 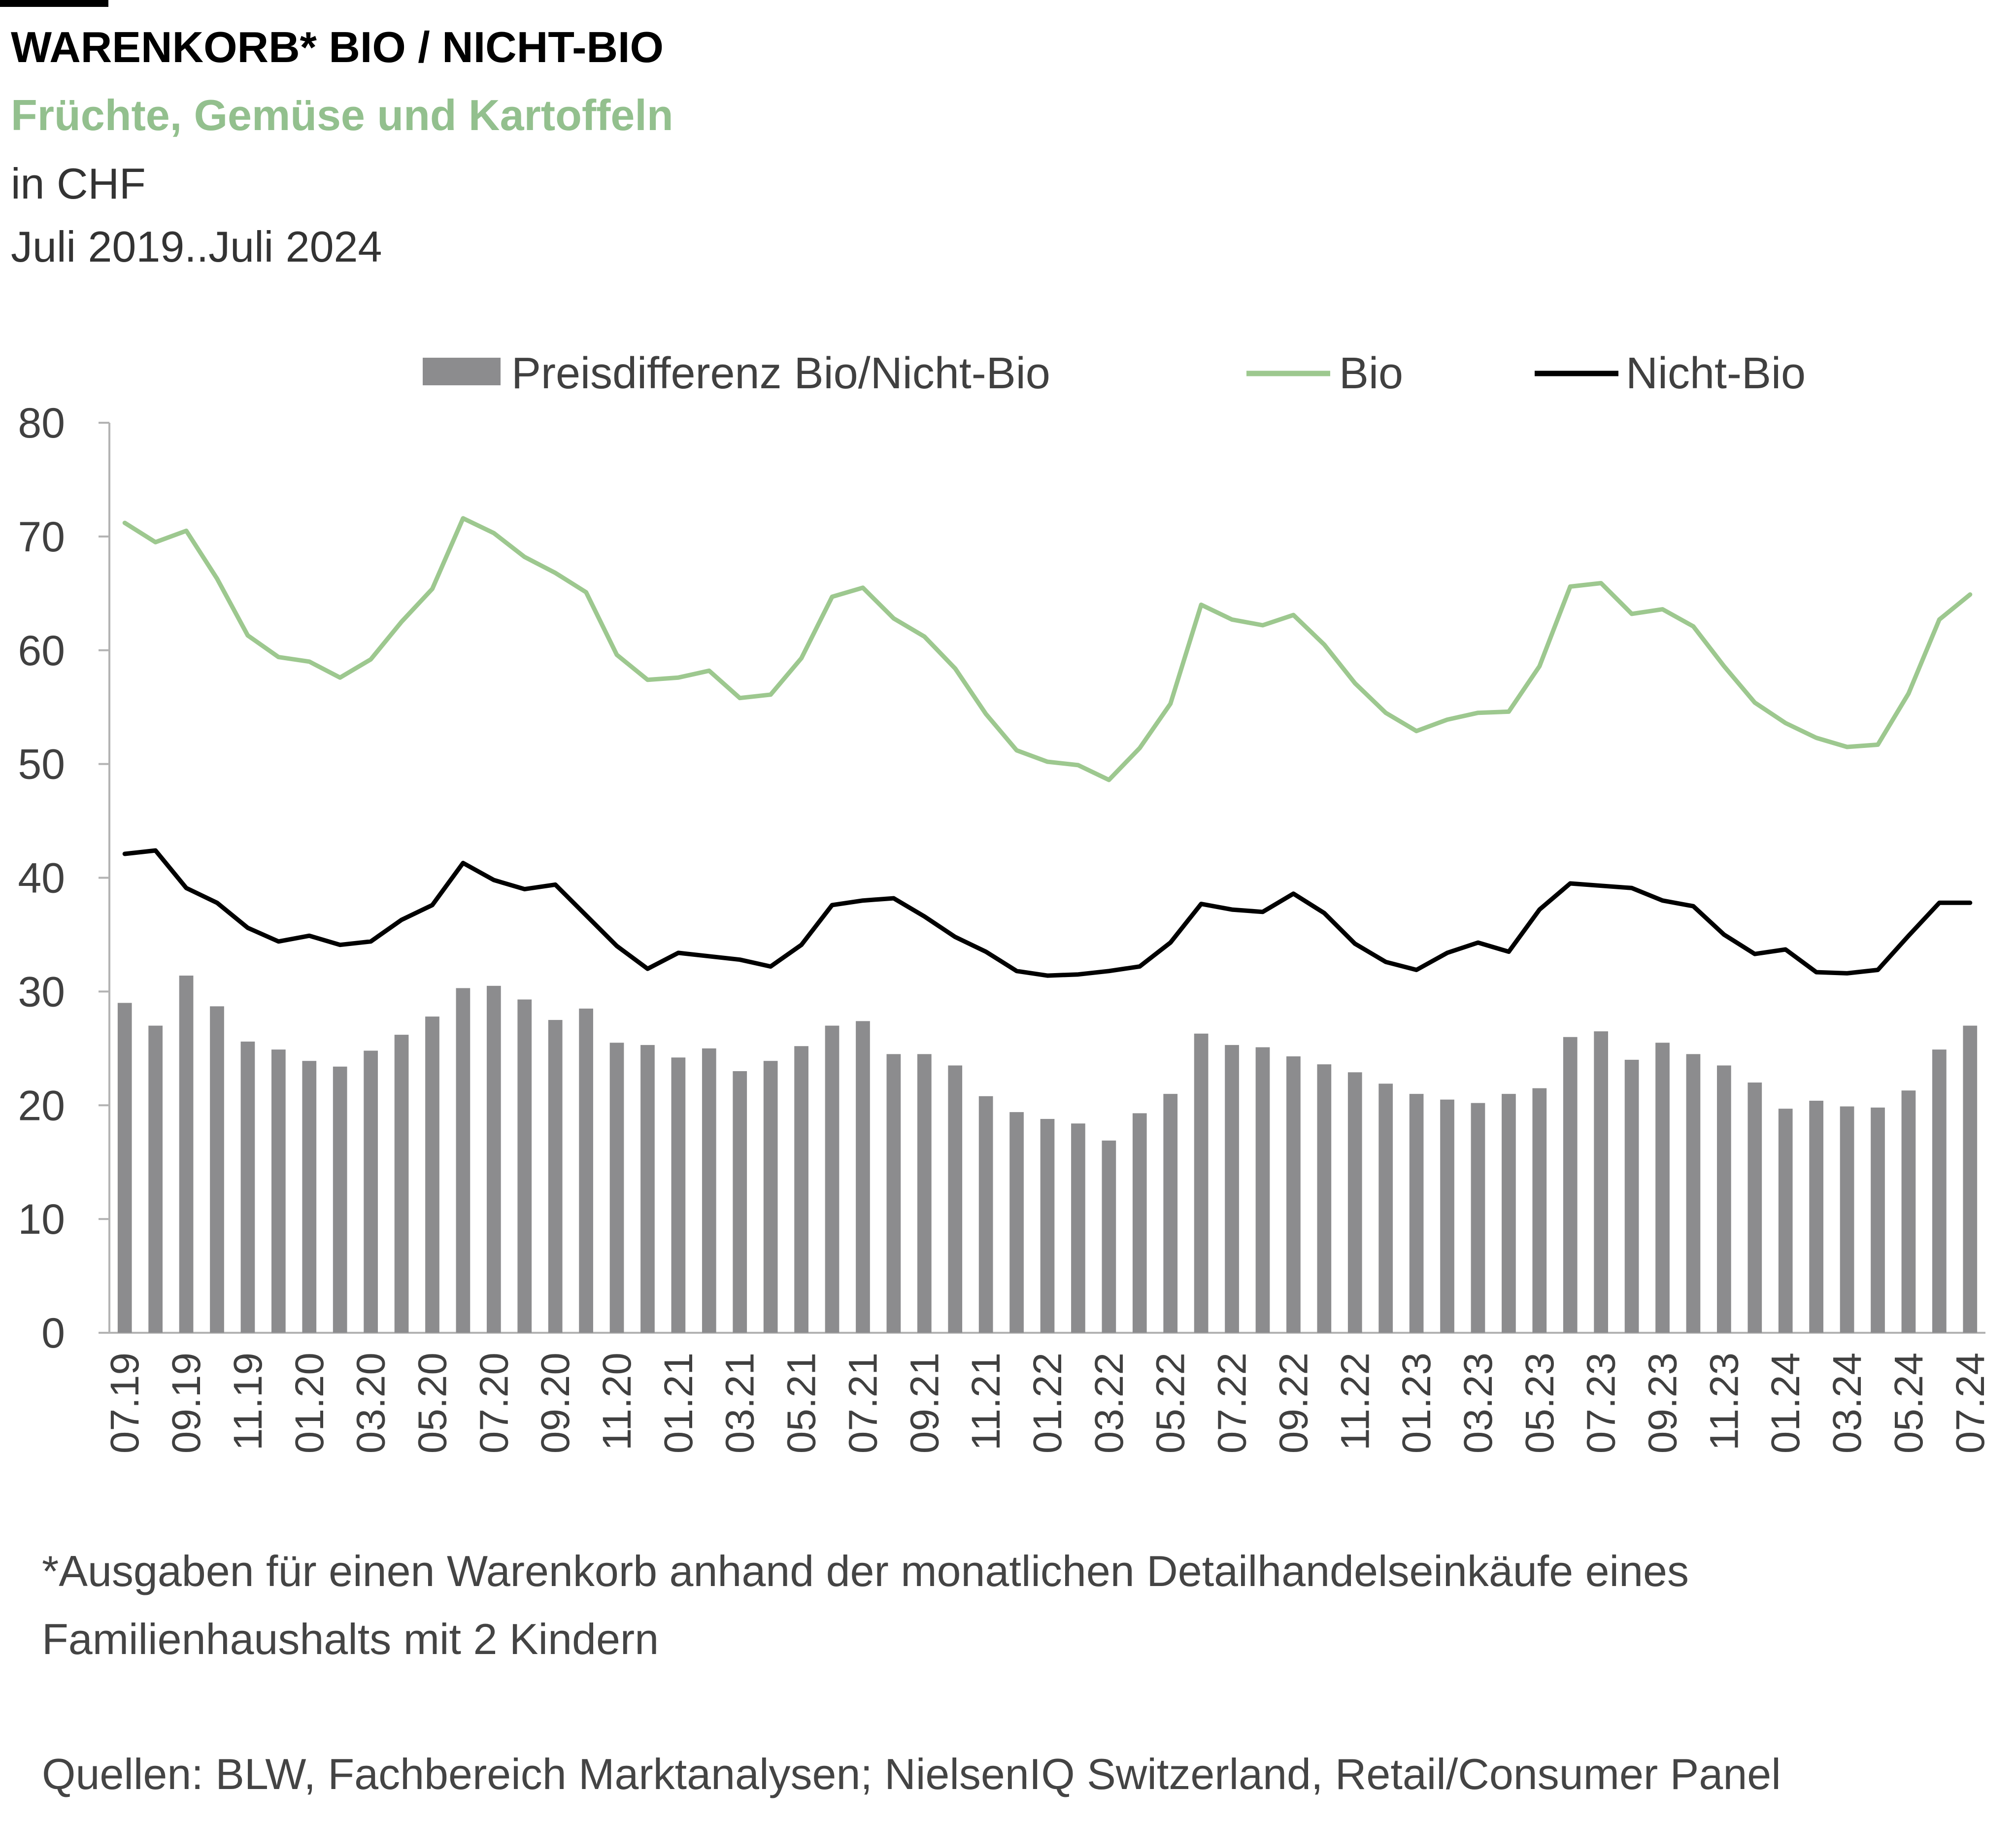 I want to click on x-tick-label: 05.23, so click(x=1539, y=1402).